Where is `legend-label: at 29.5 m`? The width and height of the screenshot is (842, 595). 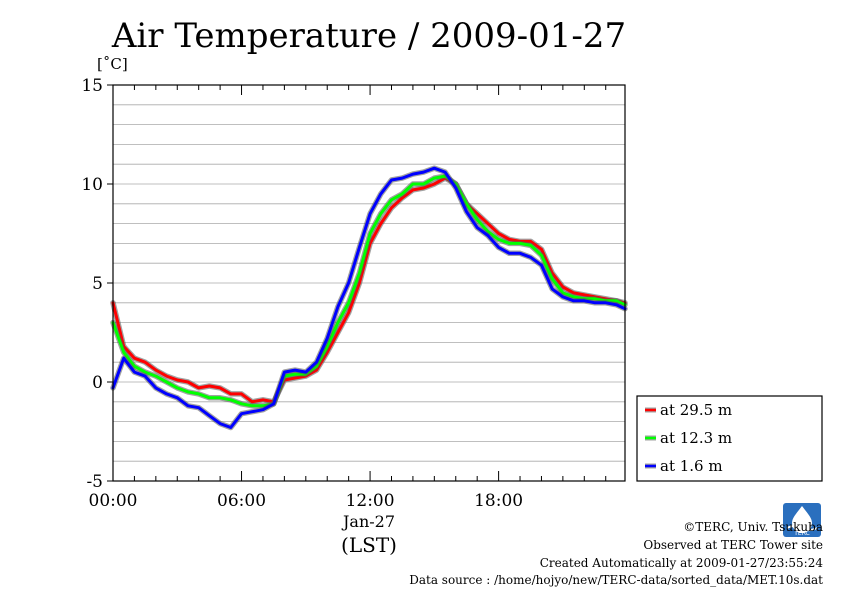 legend-label: at 29.5 m is located at coordinates (696, 410).